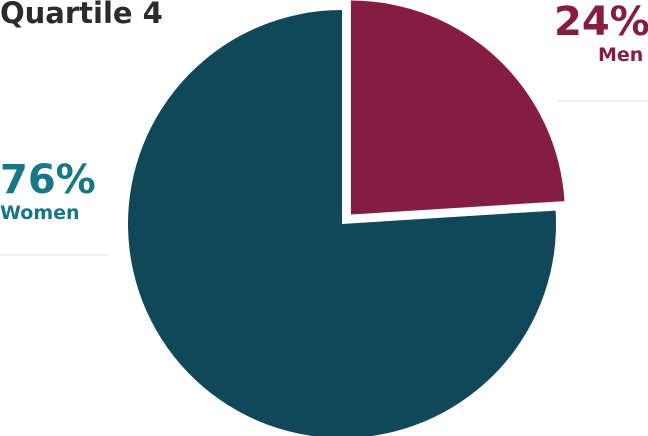 Image resolution: width=648 pixels, height=436 pixels. I want to click on women-divider, so click(54, 255).